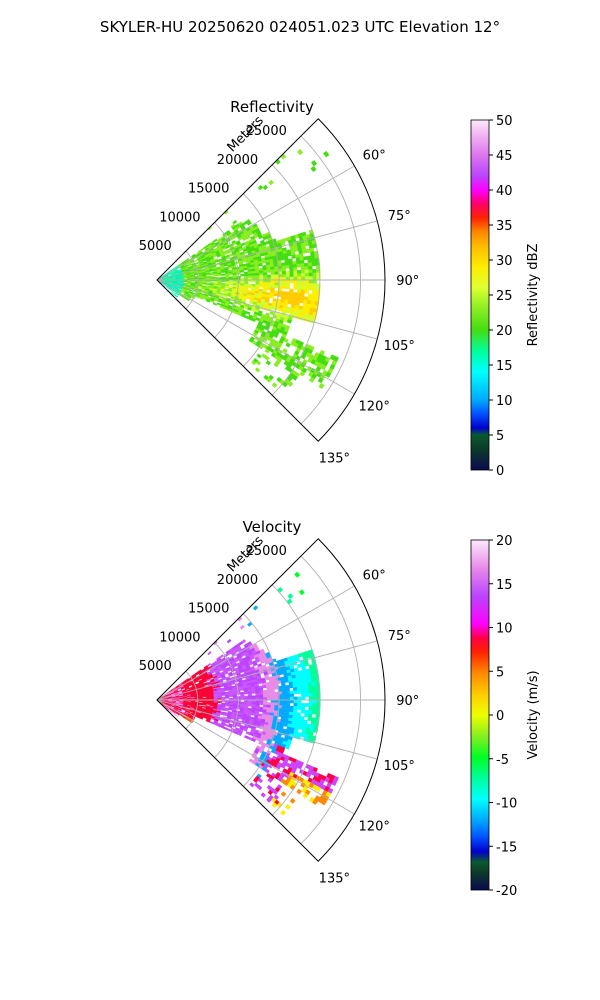 The image size is (600, 1000). I want to click on range-tick-label: 25000, so click(266, 551).